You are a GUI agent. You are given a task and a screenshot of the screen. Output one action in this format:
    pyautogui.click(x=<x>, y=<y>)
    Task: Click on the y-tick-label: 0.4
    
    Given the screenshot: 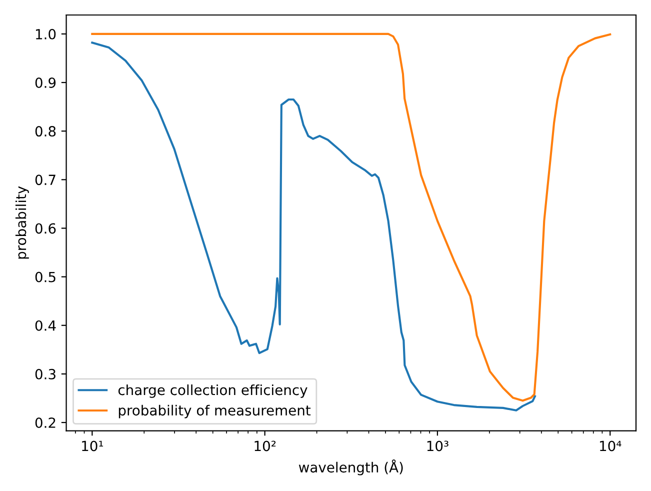 What is the action you would take?
    pyautogui.click(x=45, y=325)
    